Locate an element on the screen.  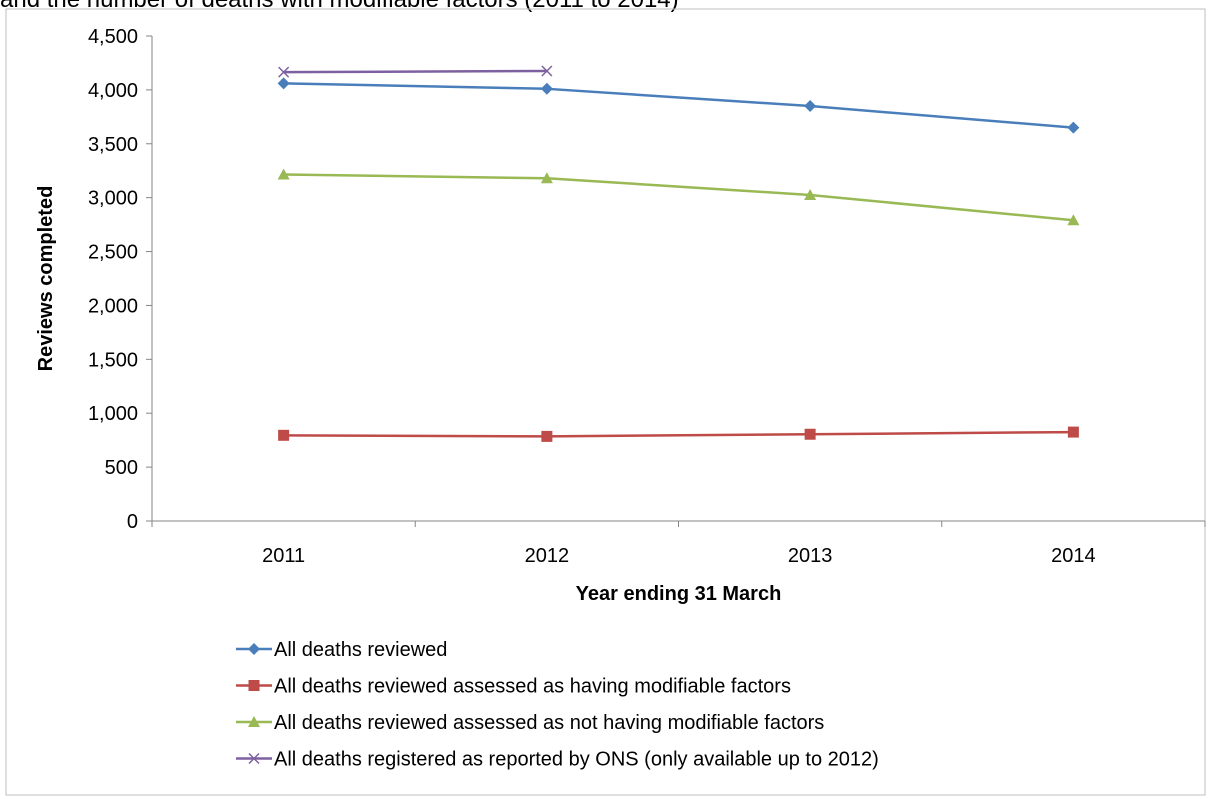
x-tick-label: 2011 is located at coordinates (283, 556).